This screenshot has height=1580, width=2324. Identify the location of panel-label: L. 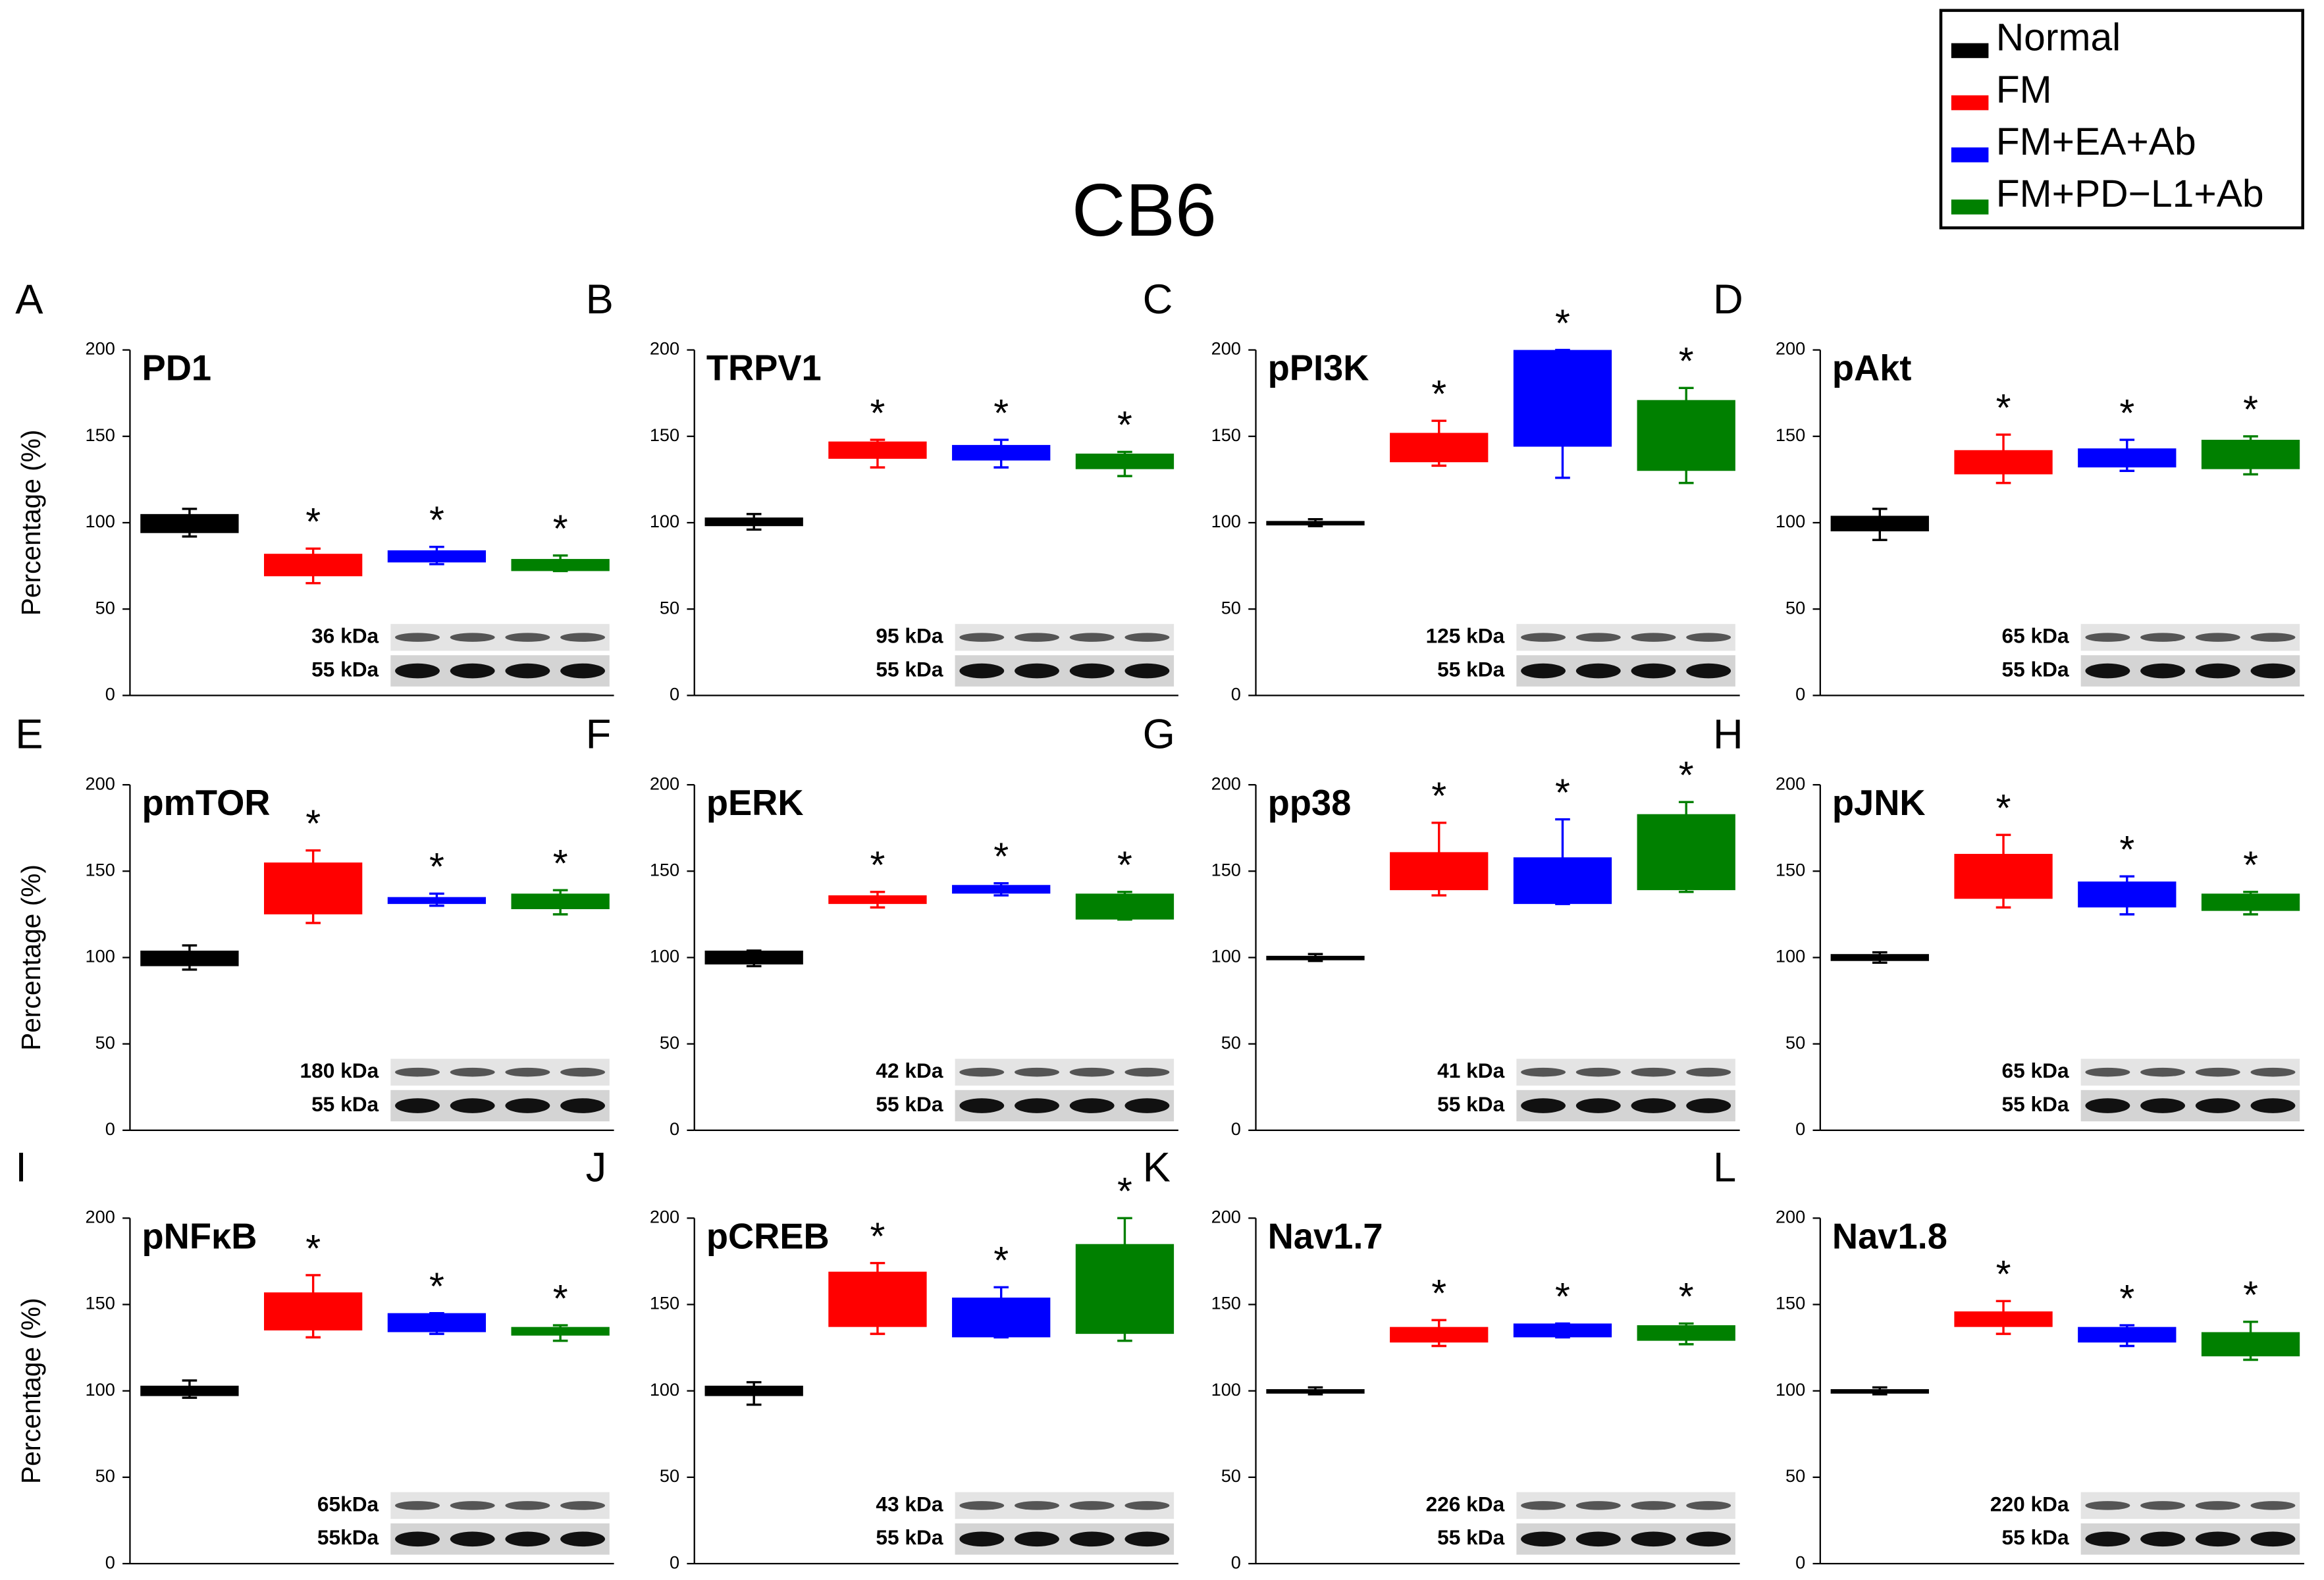
(1724, 1168).